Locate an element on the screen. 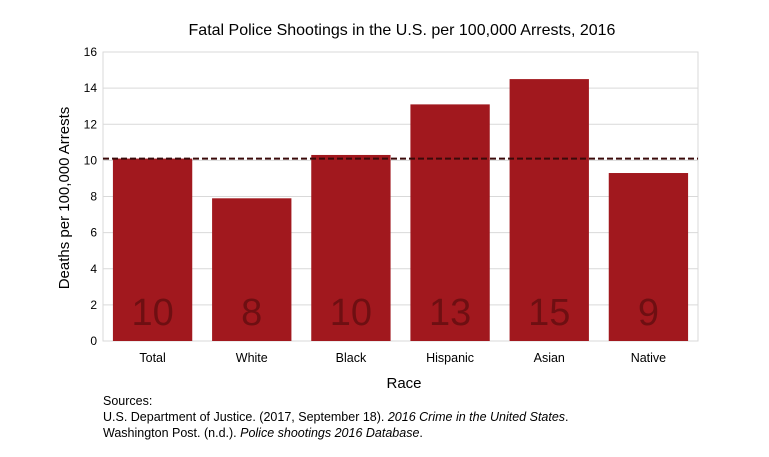 This screenshot has height=457, width=769. y-tick-label: 4 is located at coordinates (93, 269).